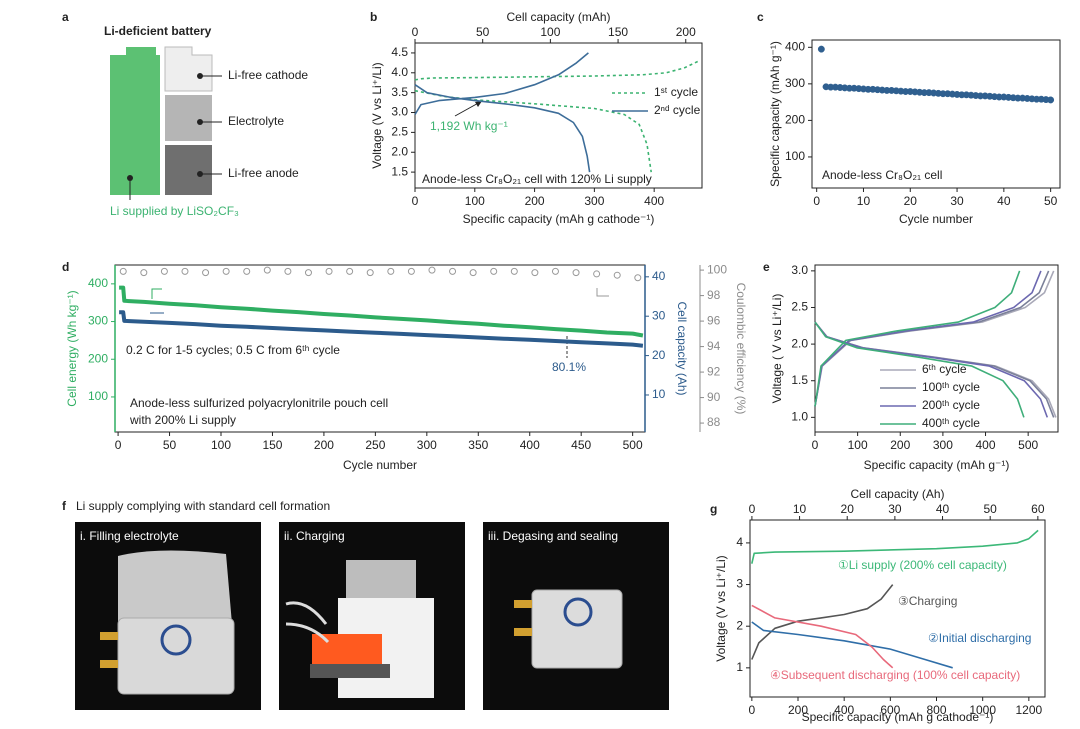  I want to click on y-tick-label: 300, so click(795, 83).